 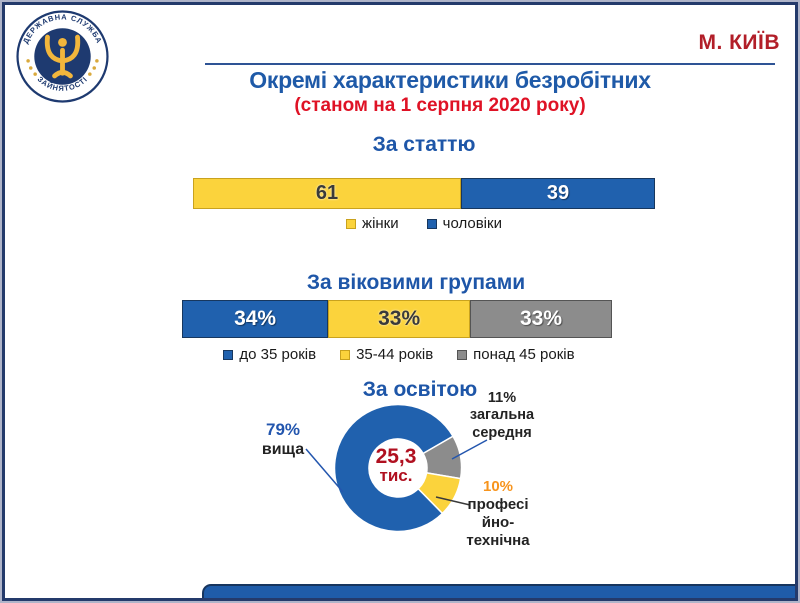 I want to click on age-stacked-bar: 34% 33% 33%, so click(x=397, y=319).